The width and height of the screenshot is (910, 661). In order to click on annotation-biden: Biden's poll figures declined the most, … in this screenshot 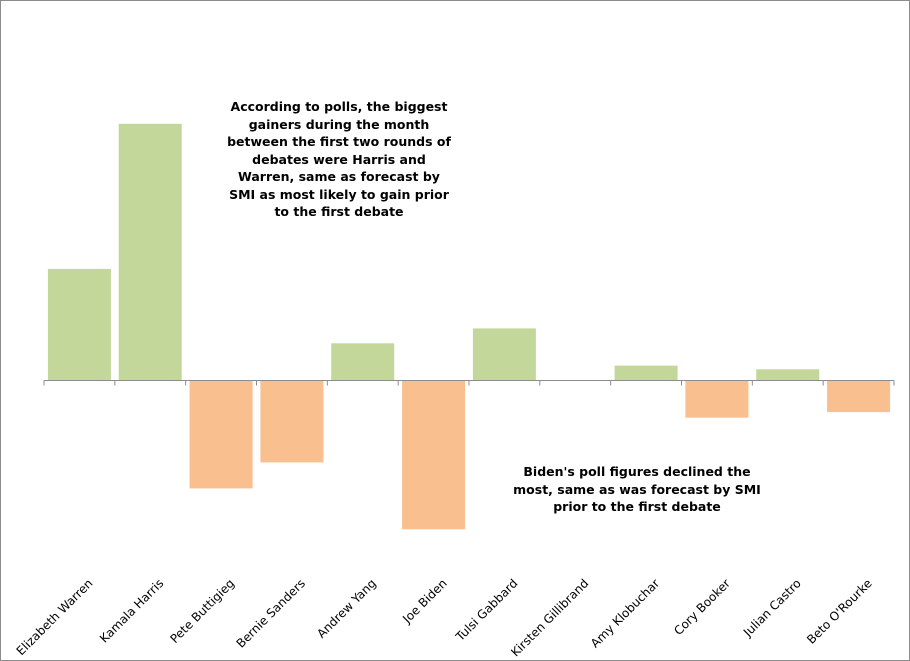, I will do `click(637, 489)`.